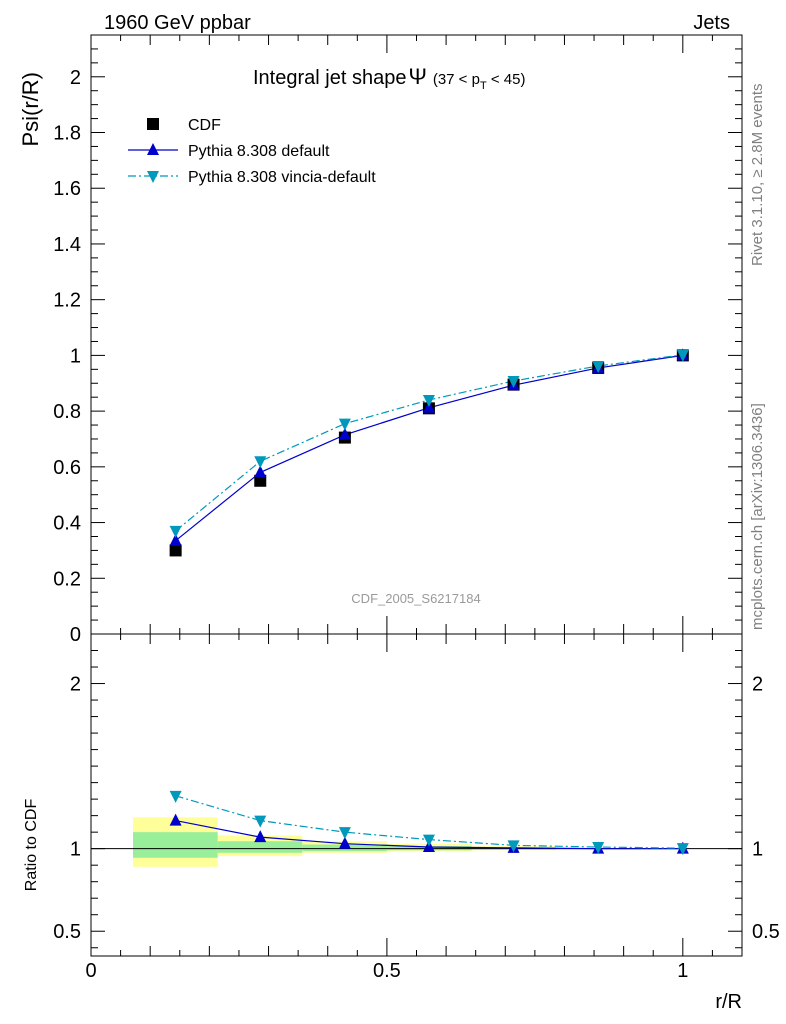  I want to click on legend-label-0: CDF, so click(204, 125).